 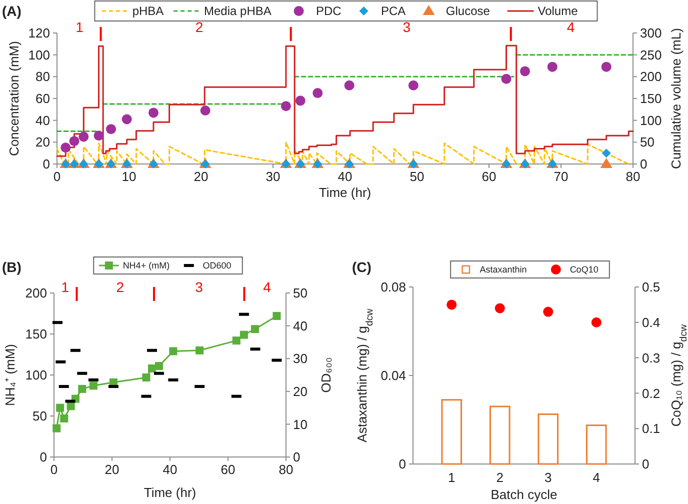 What do you see at coordinates (43, 98) in the screenshot?
I see `y-tick-label: 60` at bounding box center [43, 98].